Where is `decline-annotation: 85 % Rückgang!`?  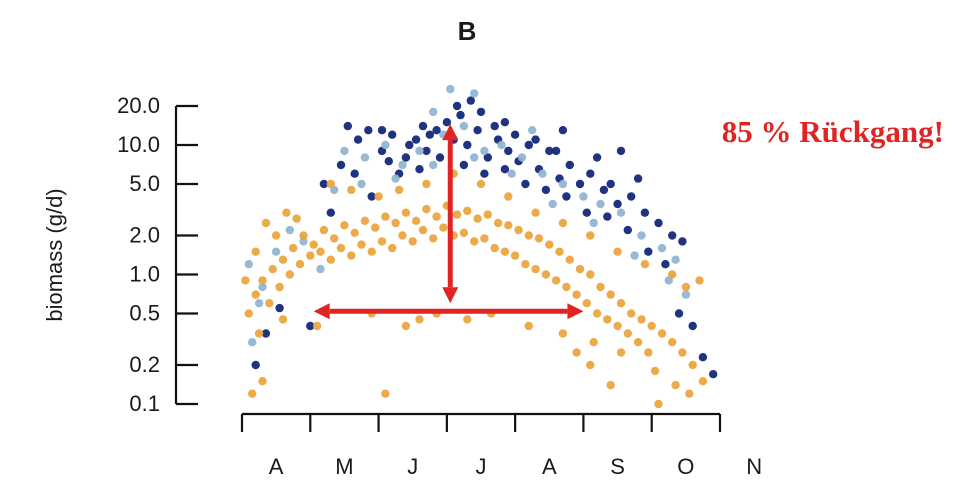 decline-annotation: 85 % Rückgang! is located at coordinates (833, 131).